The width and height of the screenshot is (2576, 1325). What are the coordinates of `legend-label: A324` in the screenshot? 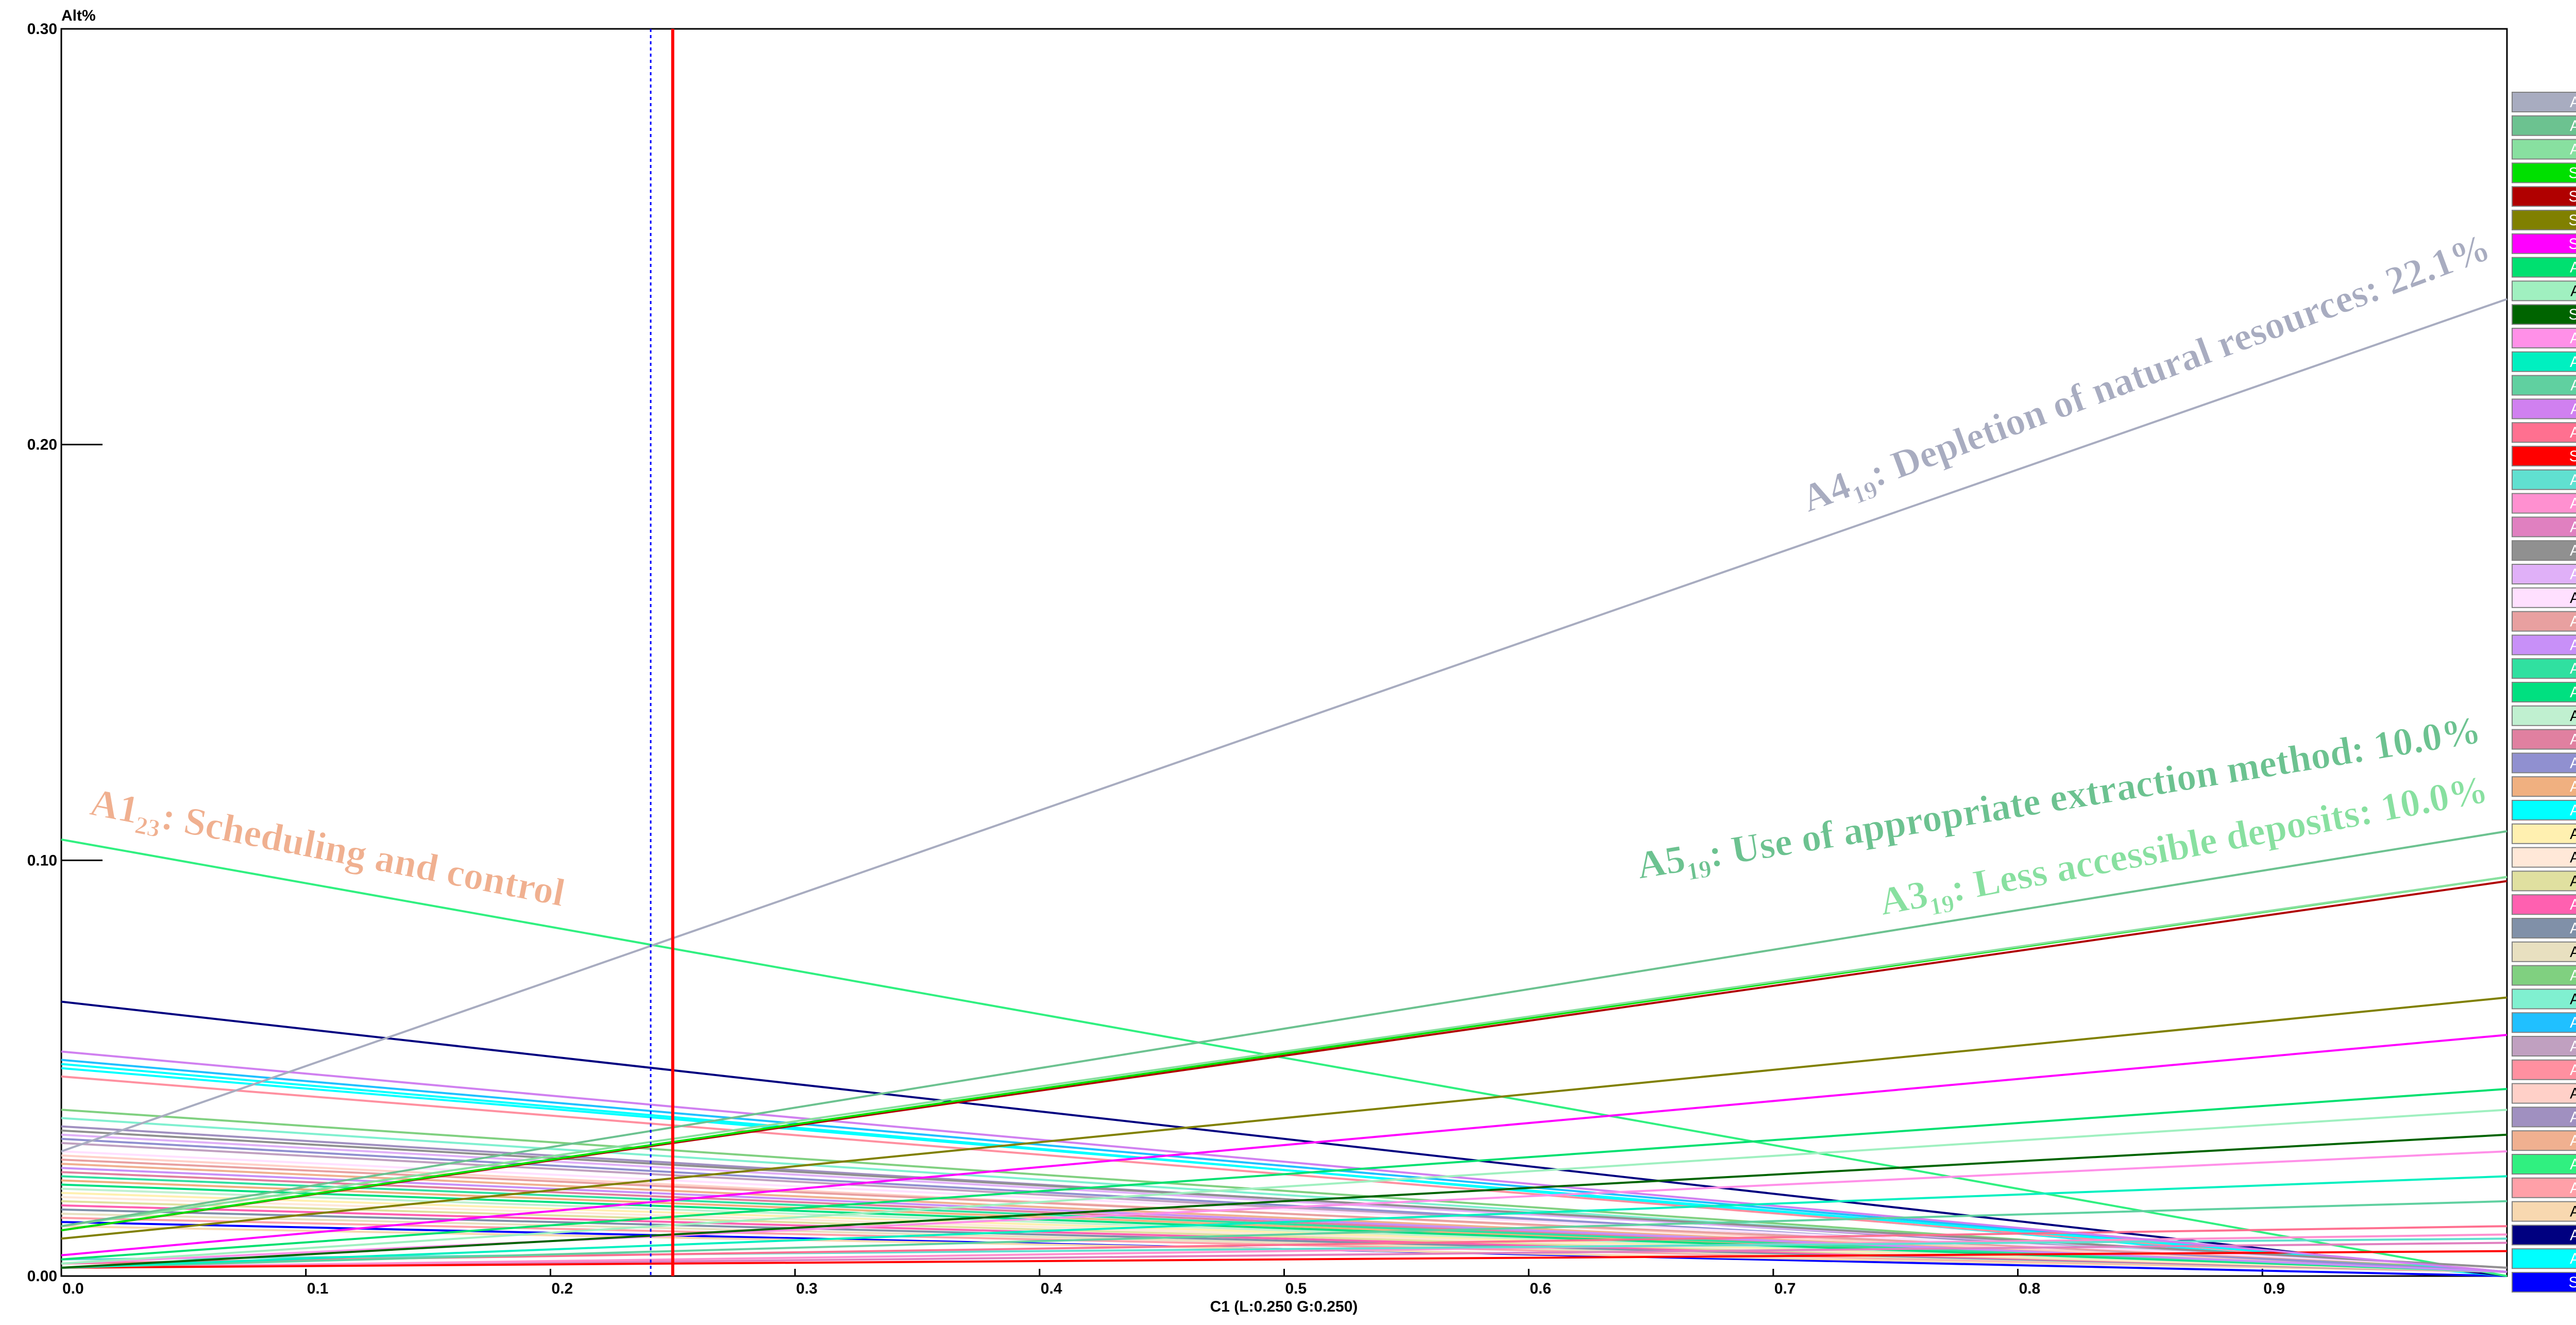 It's located at (2573, 1023).